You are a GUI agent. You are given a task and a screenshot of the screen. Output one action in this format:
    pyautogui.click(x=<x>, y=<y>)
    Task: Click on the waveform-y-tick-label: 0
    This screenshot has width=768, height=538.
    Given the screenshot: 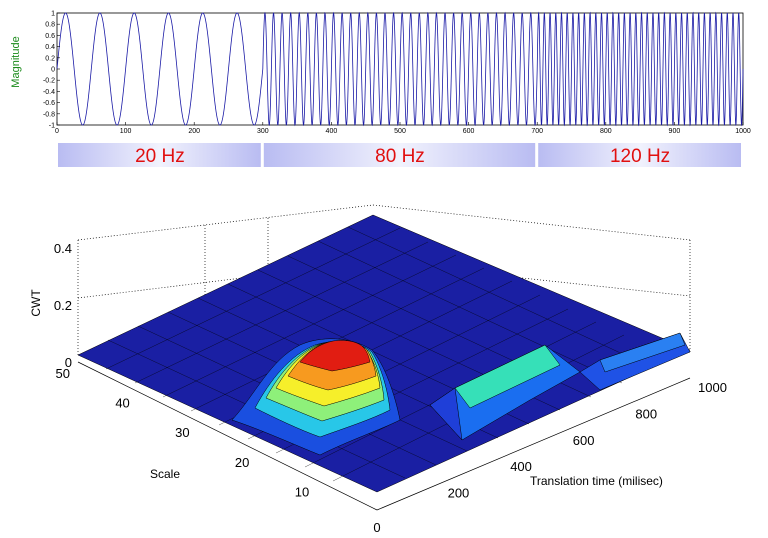 What is the action you would take?
    pyautogui.click(x=53, y=70)
    